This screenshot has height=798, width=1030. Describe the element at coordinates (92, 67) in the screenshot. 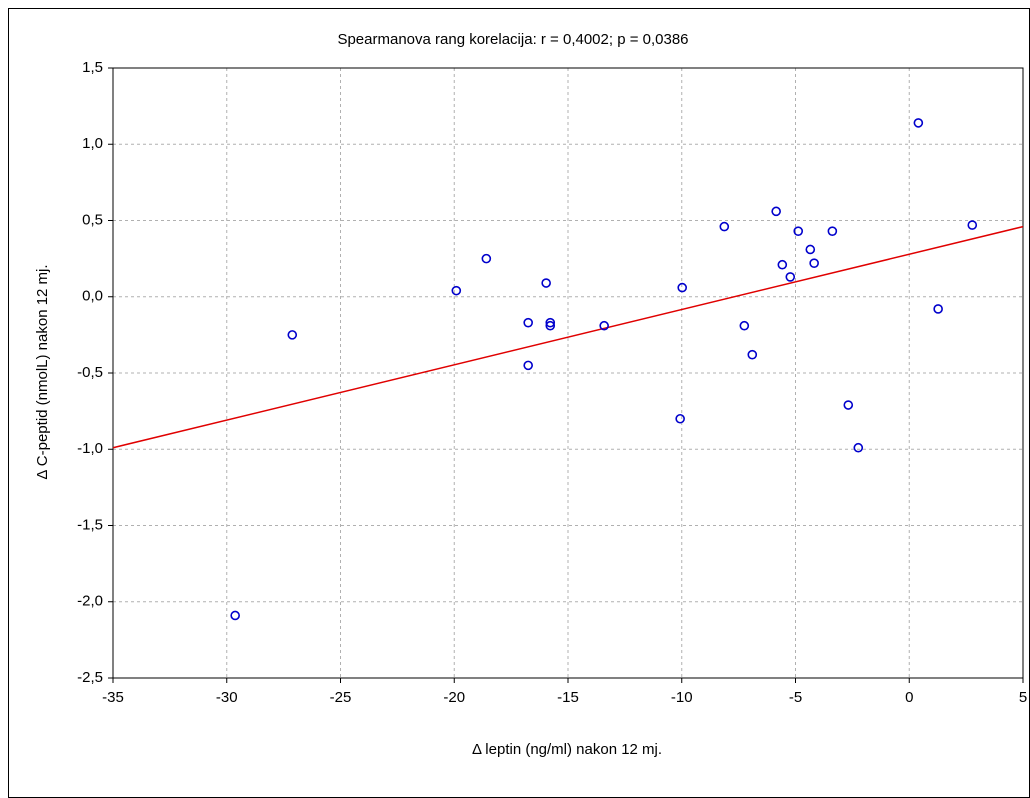

I see `y-tick-label: 1,5` at that location.